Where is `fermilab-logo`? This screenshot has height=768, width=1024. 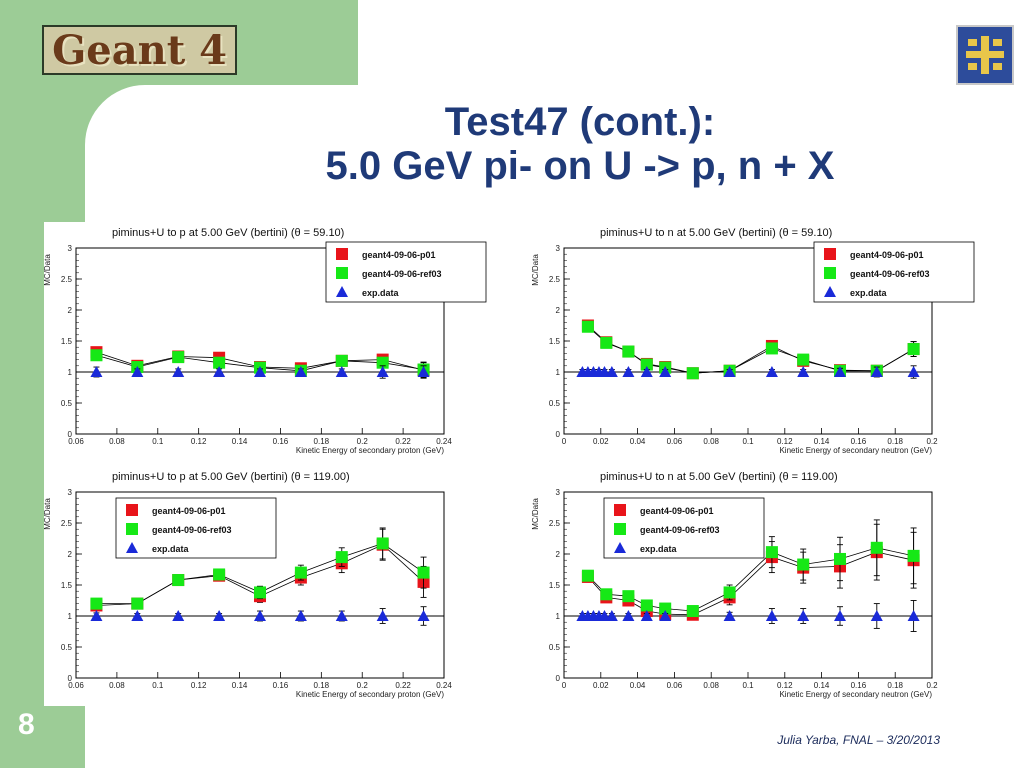 fermilab-logo is located at coordinates (985, 55).